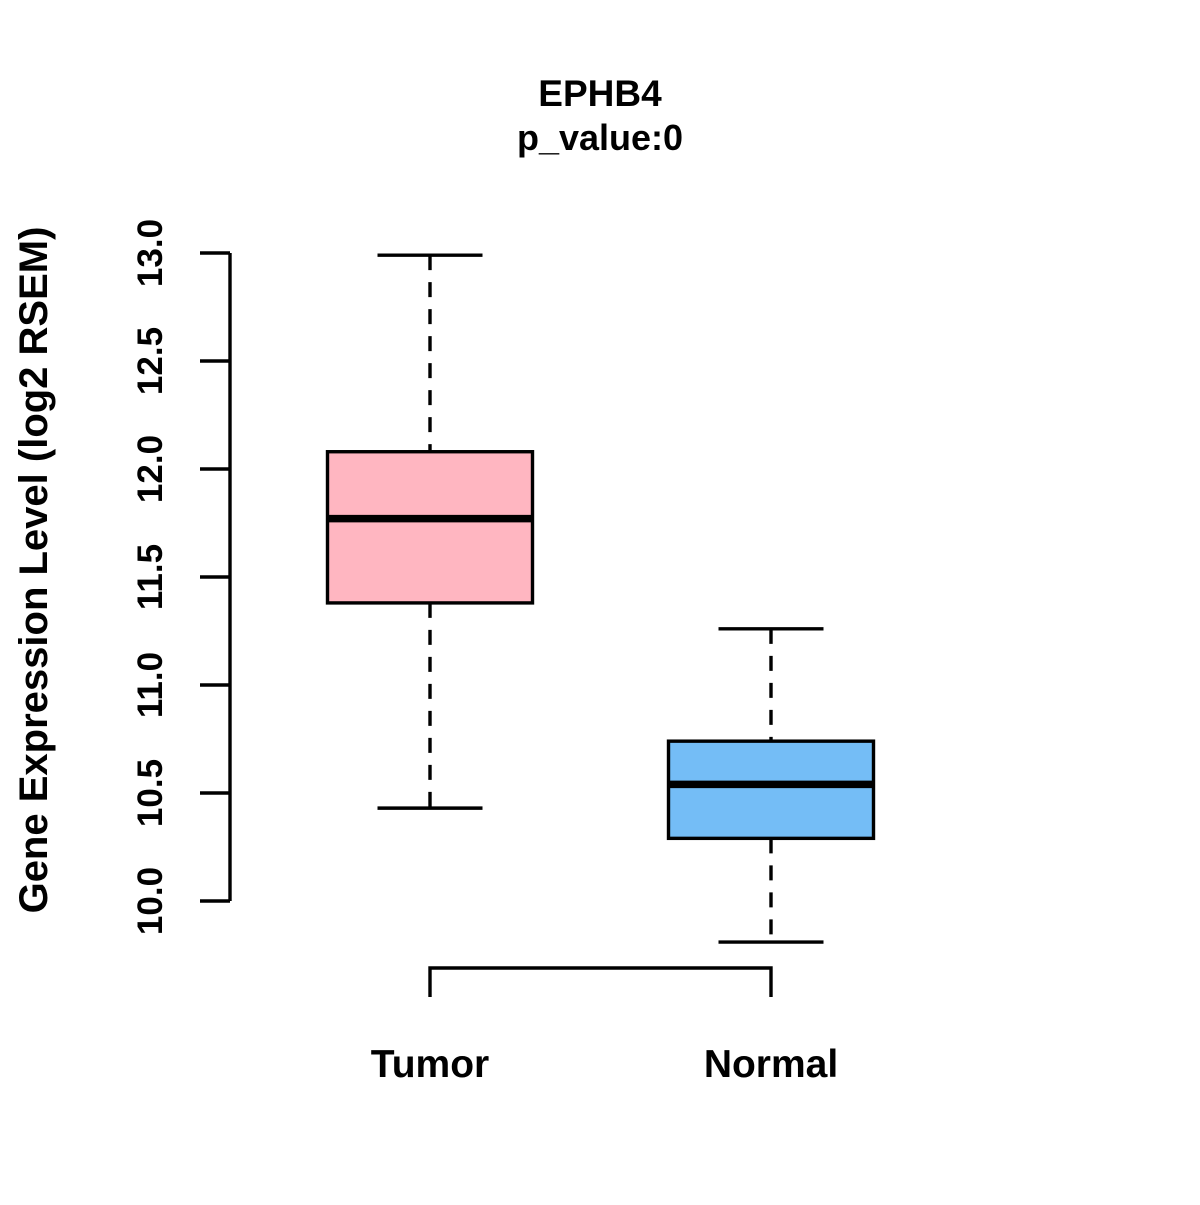 This screenshot has width=1200, height=1205. I want to click on y-axis-tick-label: 10.5, so click(150, 793).